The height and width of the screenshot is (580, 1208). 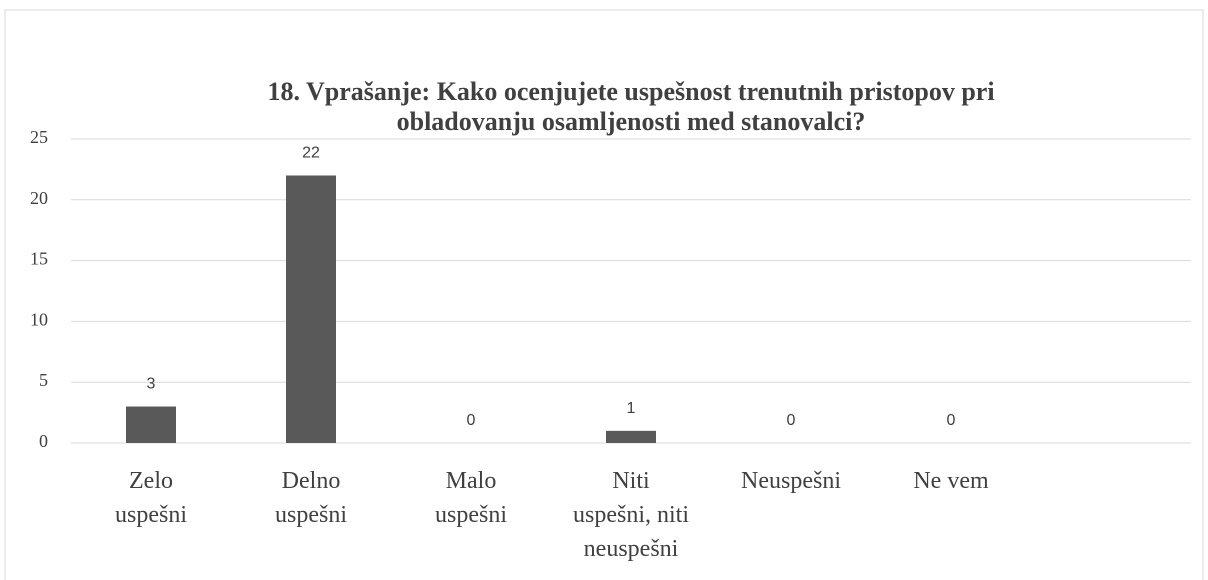 What do you see at coordinates (791, 481) in the screenshot?
I see `x-tick-label: Neuspešni` at bounding box center [791, 481].